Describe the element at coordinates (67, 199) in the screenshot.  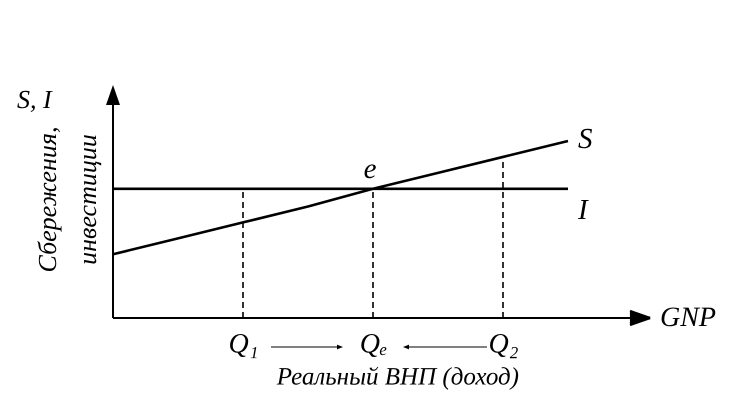
I see `y-axis-title: Сбережения, инвестиции` at that location.